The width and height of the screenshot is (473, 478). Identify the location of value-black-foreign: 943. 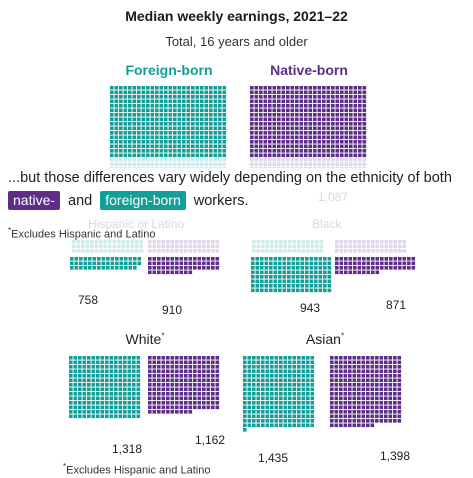
(310, 308).